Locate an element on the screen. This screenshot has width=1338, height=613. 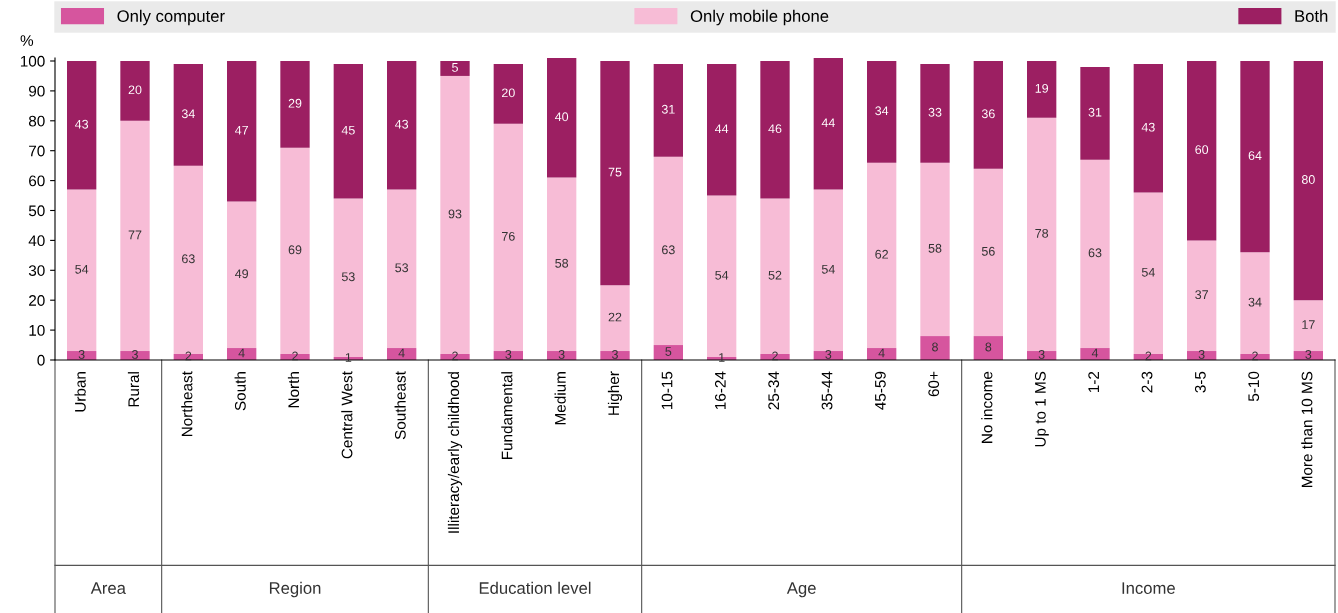
data-label: 58 is located at coordinates (562, 263).